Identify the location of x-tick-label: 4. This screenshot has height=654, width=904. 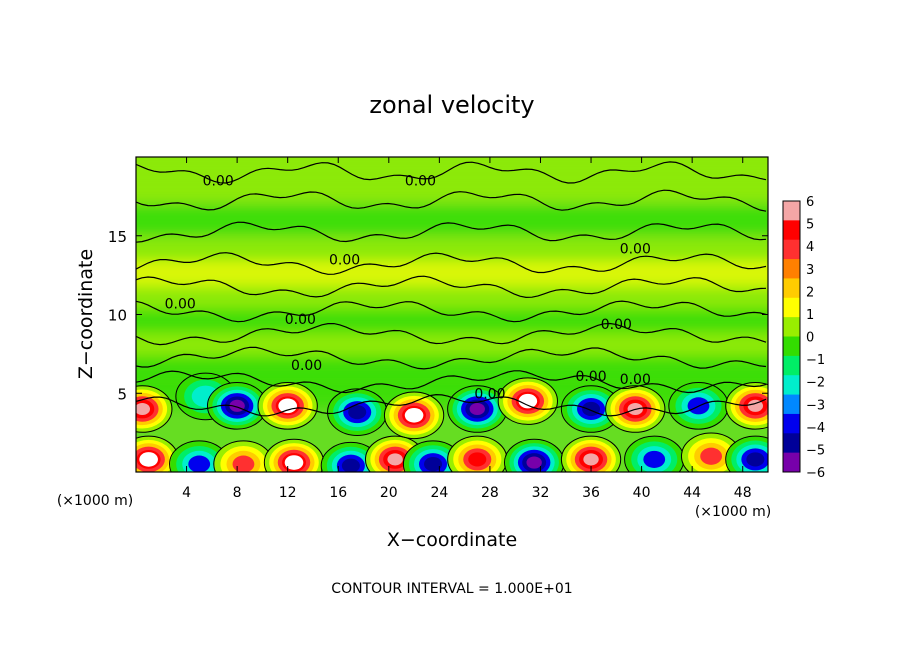
(186, 493).